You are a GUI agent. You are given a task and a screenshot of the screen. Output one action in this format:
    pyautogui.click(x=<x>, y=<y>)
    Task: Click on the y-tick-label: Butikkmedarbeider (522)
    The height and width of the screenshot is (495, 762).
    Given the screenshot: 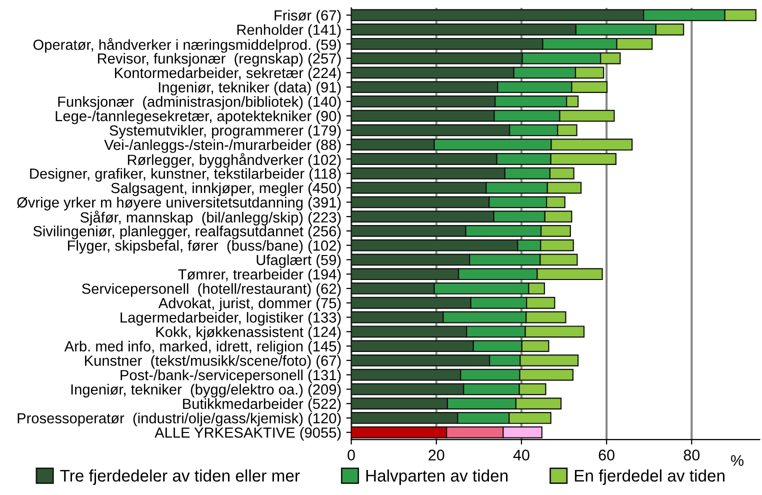 What is the action you would take?
    pyautogui.click(x=262, y=405)
    